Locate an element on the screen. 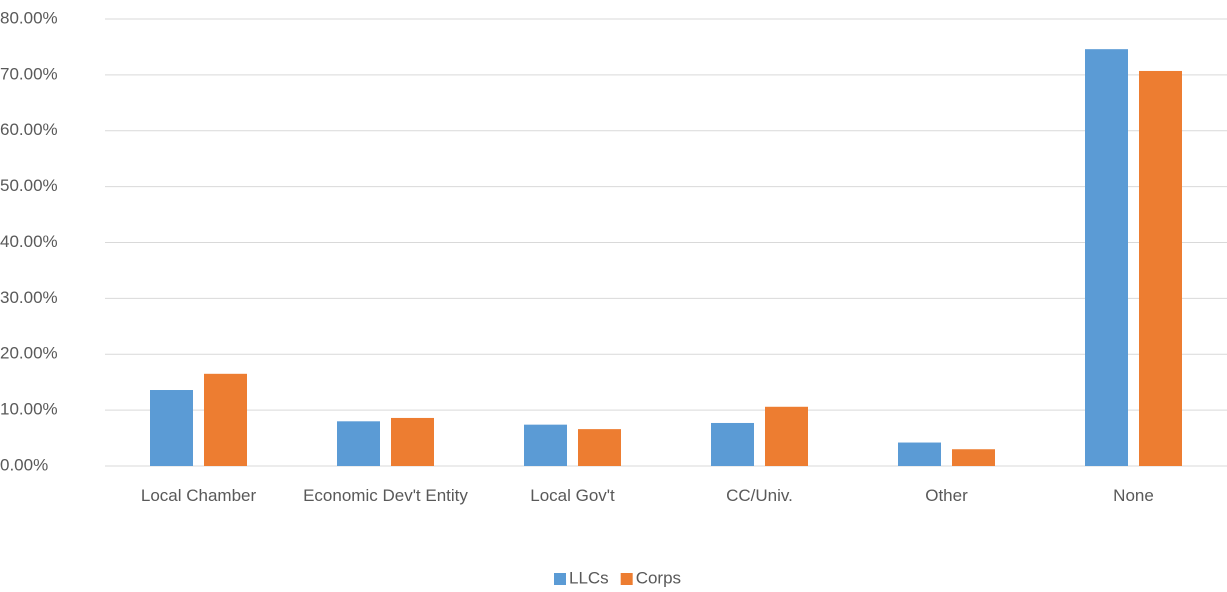  x-tick-label: Local Chamber is located at coordinates (198, 495).